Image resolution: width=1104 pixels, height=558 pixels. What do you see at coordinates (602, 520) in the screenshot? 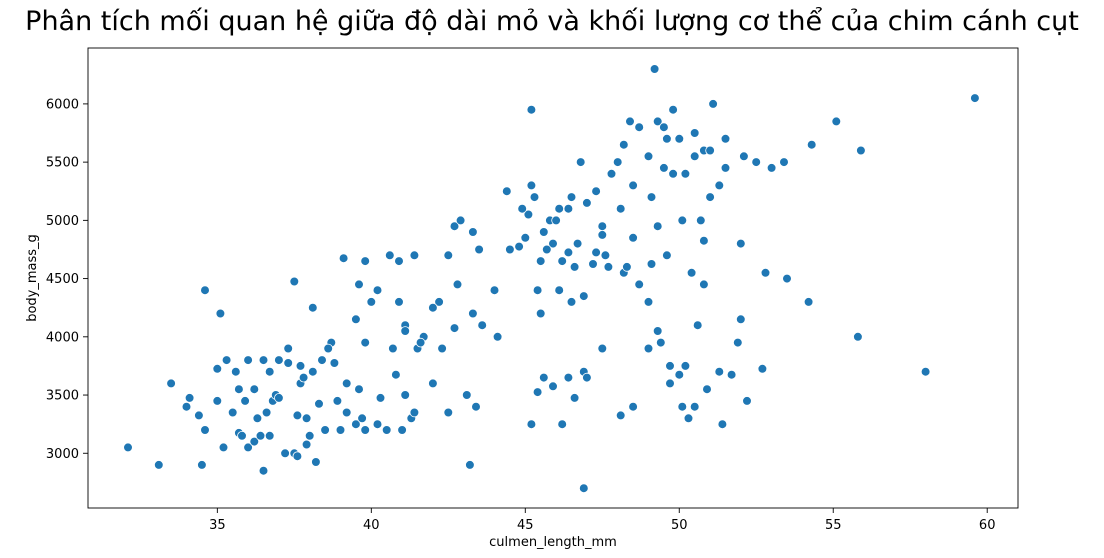
I see `x-axis: 35 40 45 50 55 60` at bounding box center [602, 520].